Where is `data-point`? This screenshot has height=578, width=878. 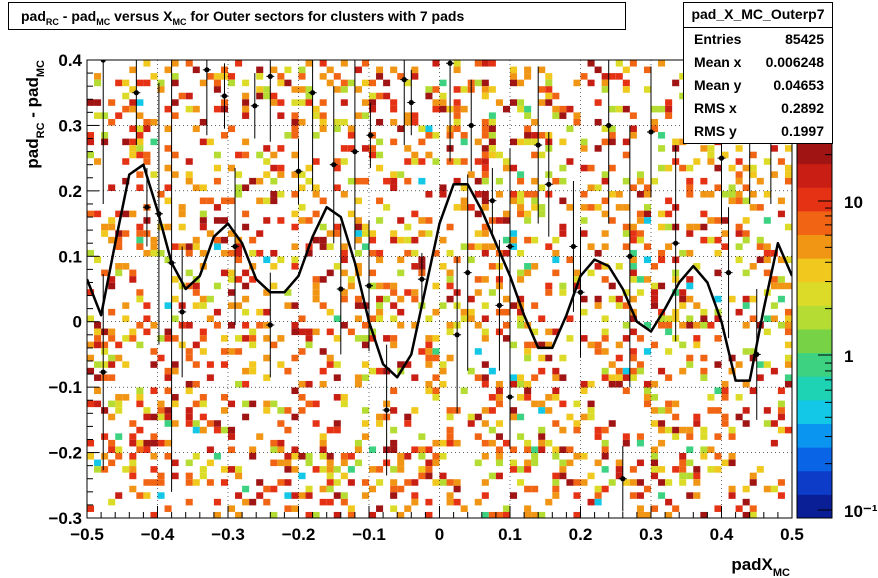
data-point is located at coordinates (255, 106).